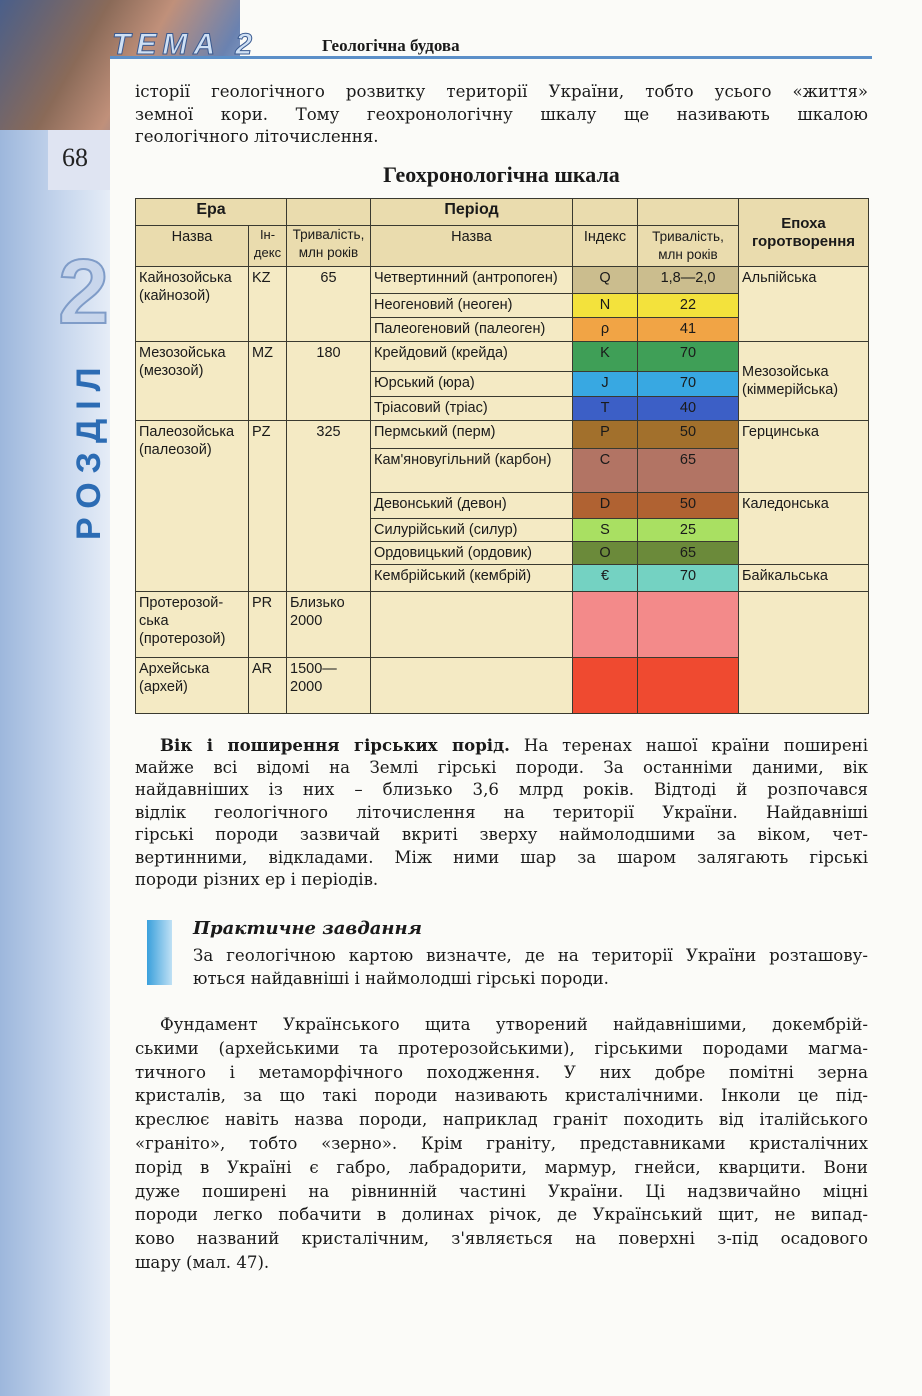 The height and width of the screenshot is (1396, 922). Describe the element at coordinates (83, 292) in the screenshot. I see `section-number: 2` at that location.